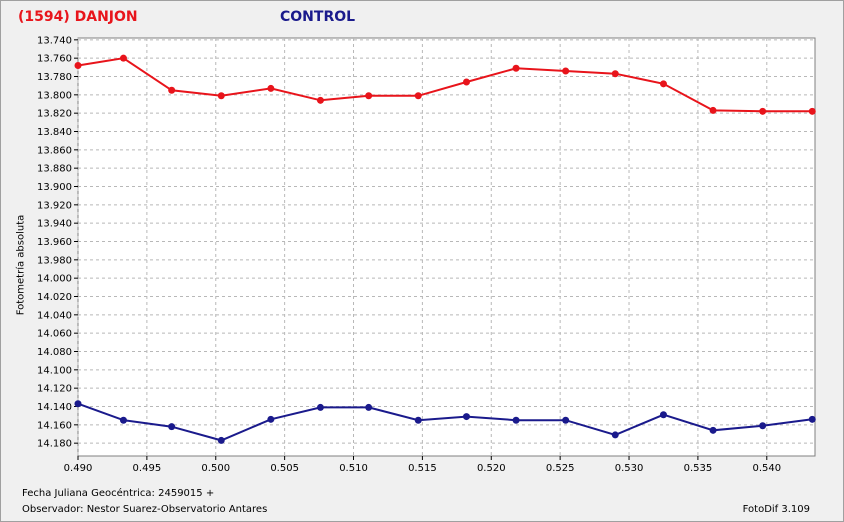 Image resolution: width=844 pixels, height=522 pixels. What do you see at coordinates (54, 425) in the screenshot?
I see `y-tick-label: 14.160` at bounding box center [54, 425].